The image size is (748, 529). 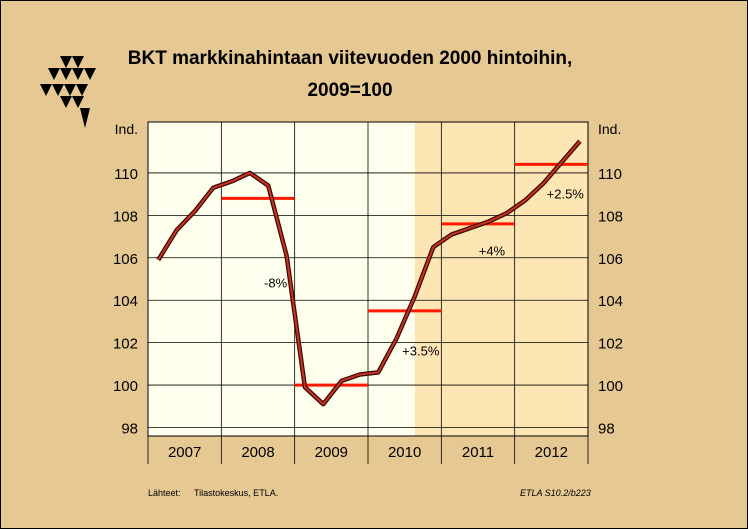 I want to click on chart-code: ETLA S10.2/b223, so click(x=555, y=493).